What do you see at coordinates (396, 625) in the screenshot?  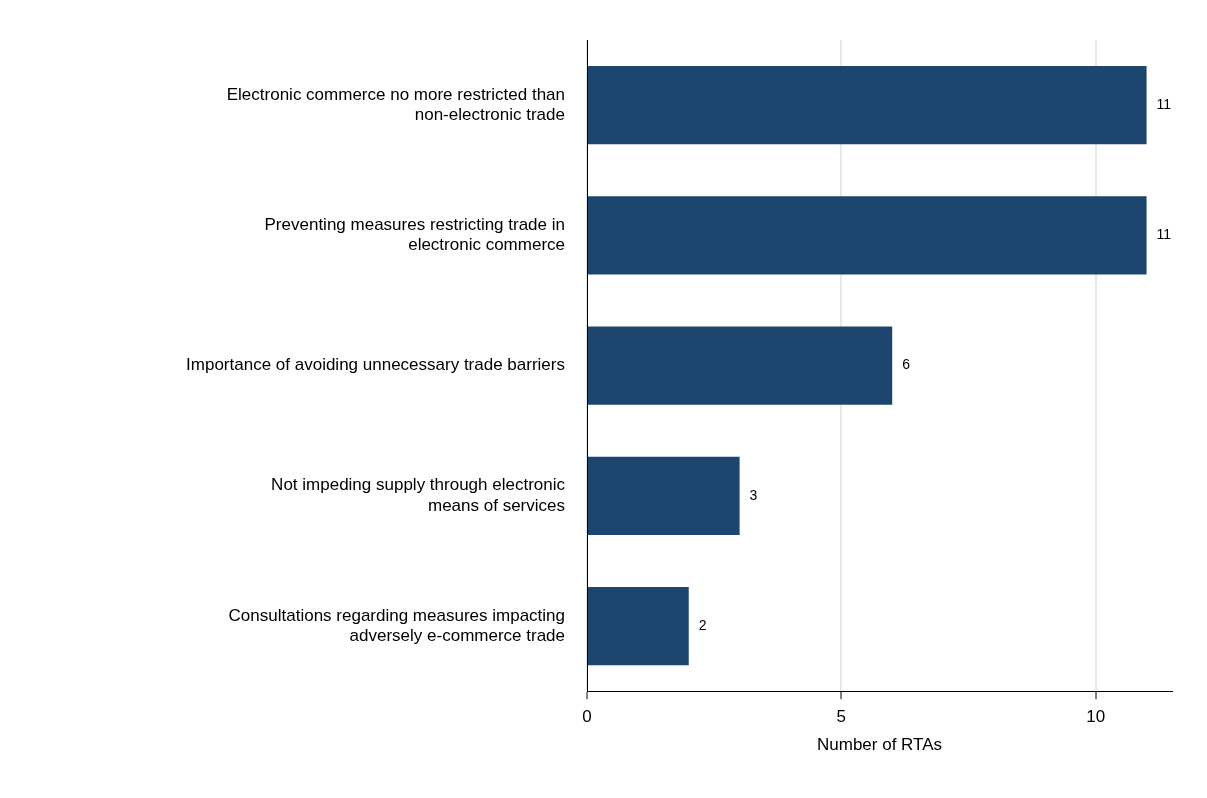 I see `y-tick-label: Consultations regarding measures impacting adversely e-commerce trade` at bounding box center [396, 625].